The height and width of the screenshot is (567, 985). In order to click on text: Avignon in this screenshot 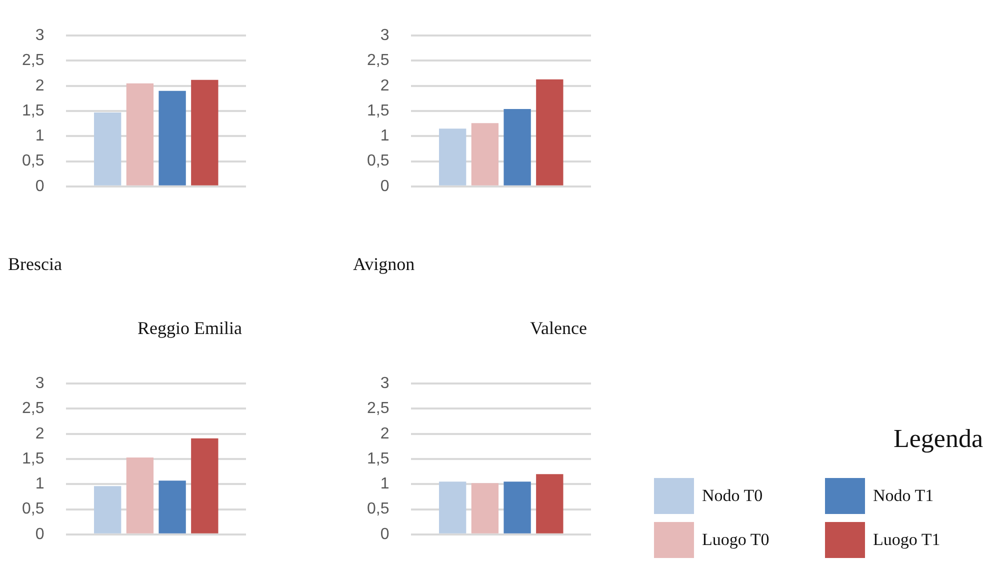, I will do `click(384, 264)`.